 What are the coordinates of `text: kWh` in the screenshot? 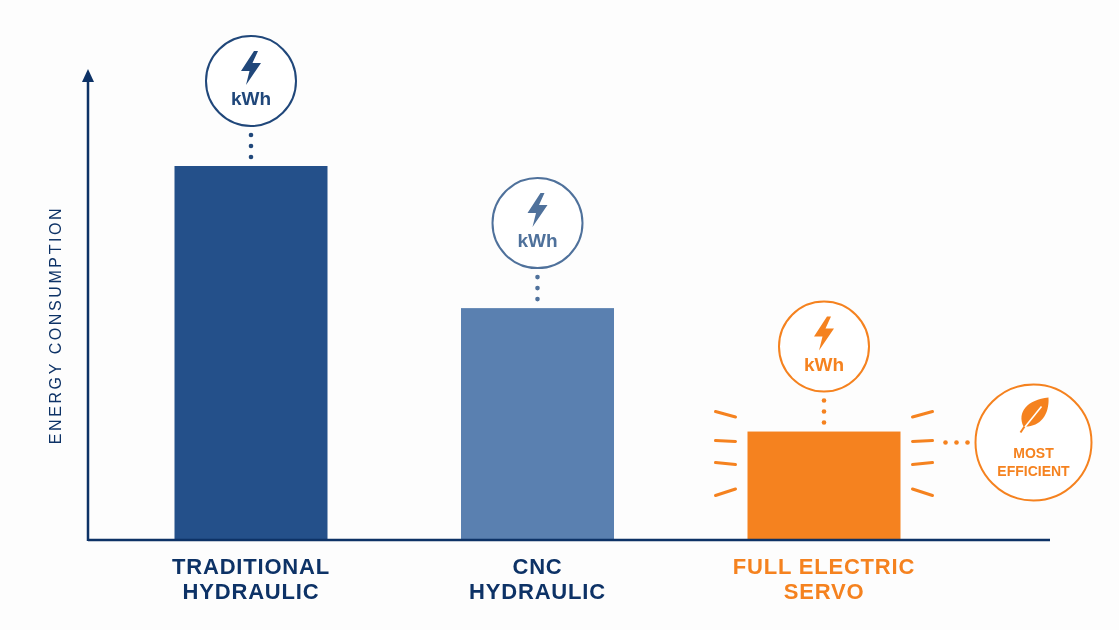 It's located at (251, 98).